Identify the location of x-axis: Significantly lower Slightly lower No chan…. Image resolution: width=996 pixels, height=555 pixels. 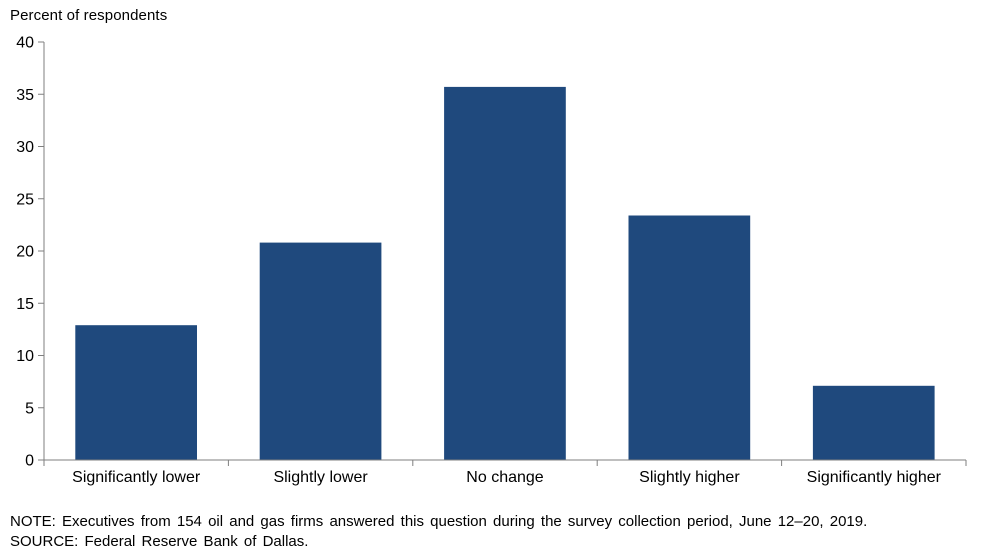
(505, 472).